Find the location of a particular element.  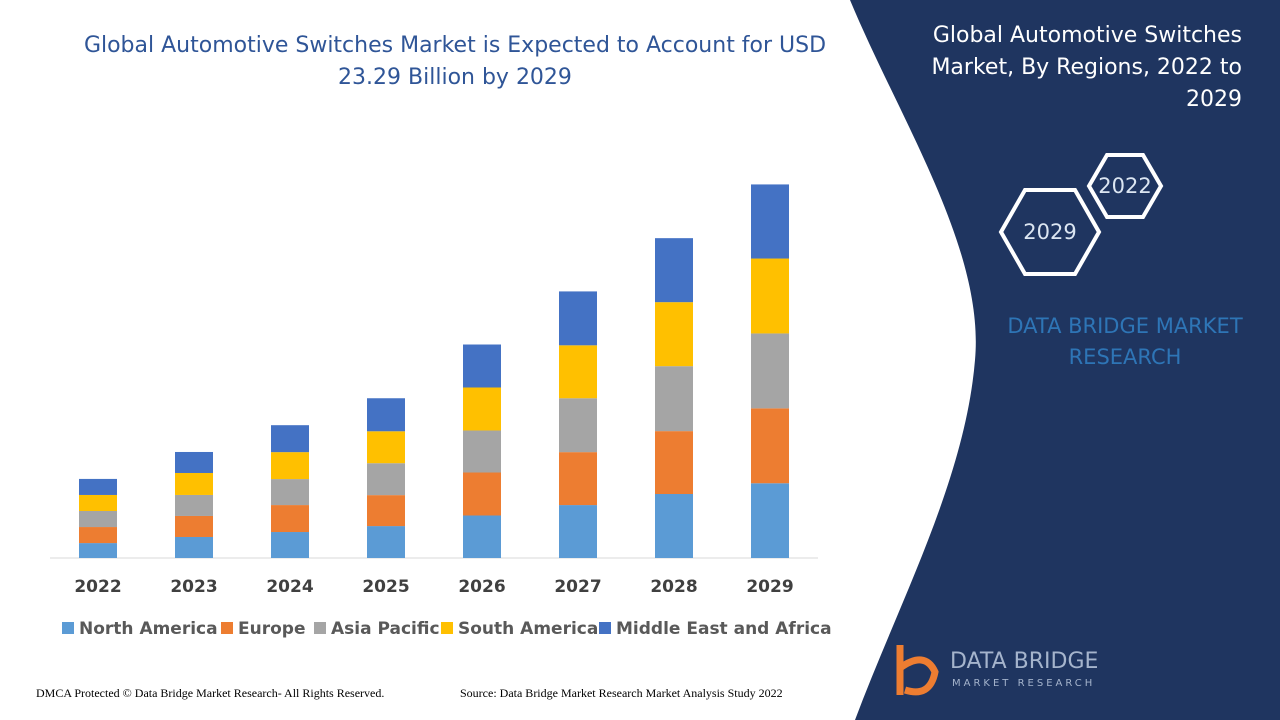

x-tick-label: 2022 is located at coordinates (97, 587).